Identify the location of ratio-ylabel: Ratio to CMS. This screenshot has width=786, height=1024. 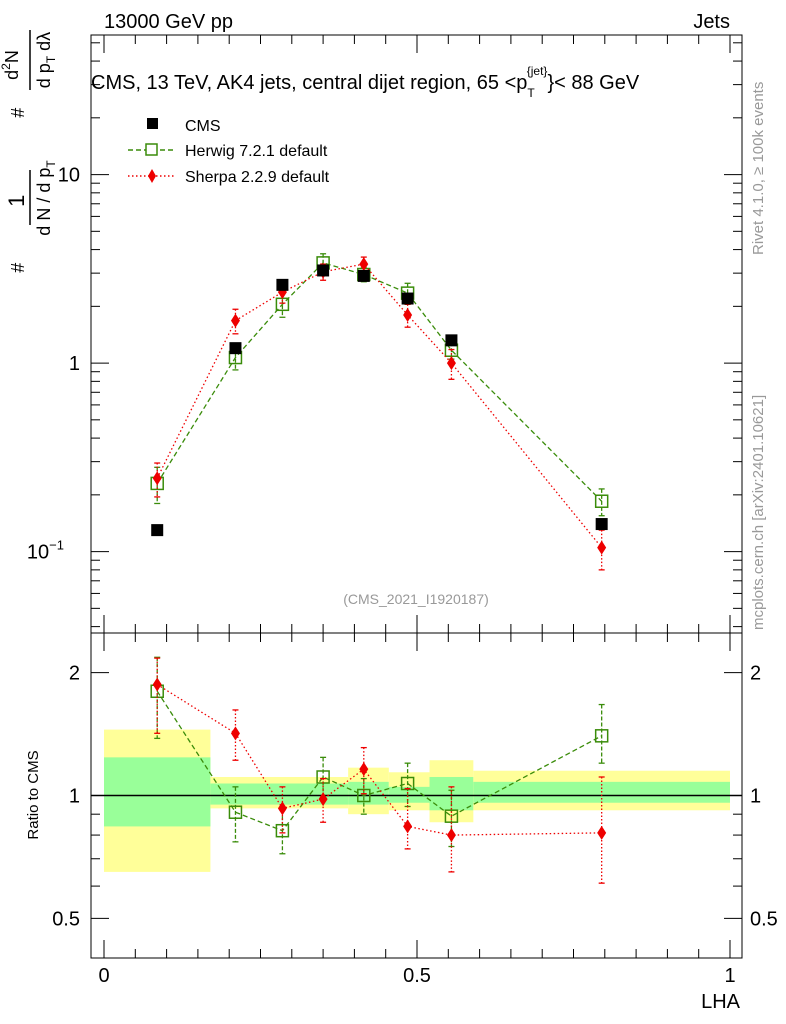
(33, 794).